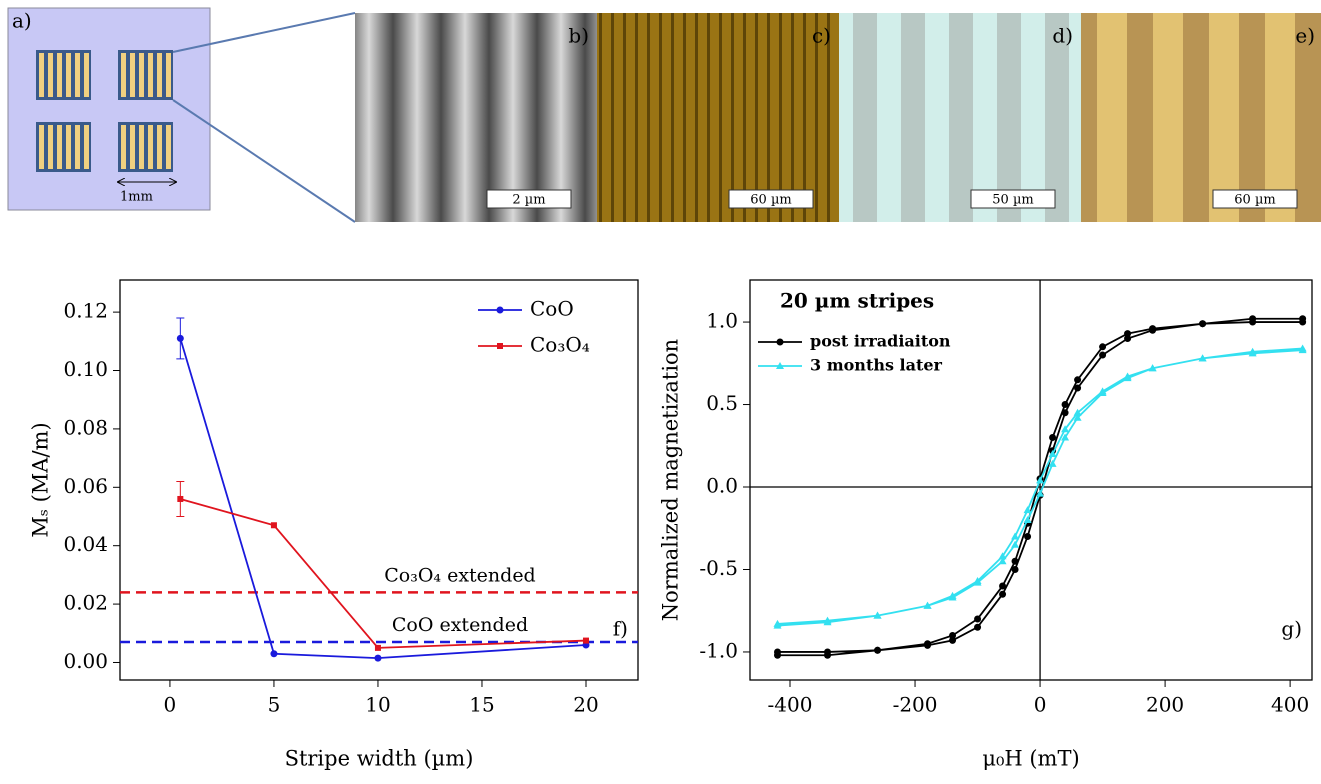 This screenshot has height=784, width=1321. I want to click on y-tick-label: 0.02, so click(85, 603).